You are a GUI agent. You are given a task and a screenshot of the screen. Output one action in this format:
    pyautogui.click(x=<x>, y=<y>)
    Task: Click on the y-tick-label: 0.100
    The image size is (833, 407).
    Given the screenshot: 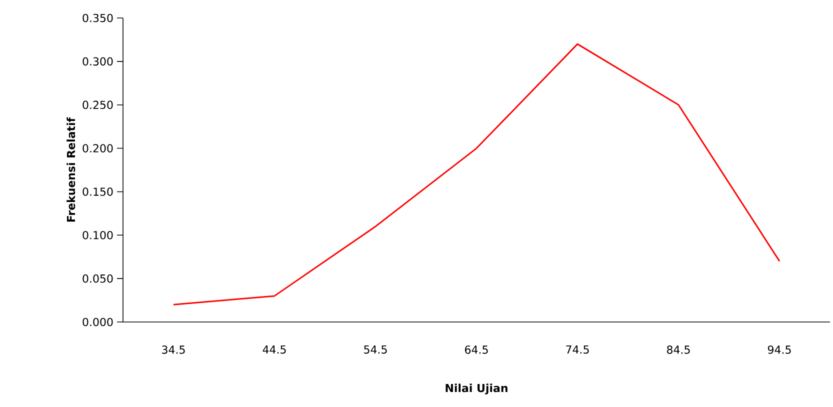 What is the action you would take?
    pyautogui.click(x=97, y=235)
    